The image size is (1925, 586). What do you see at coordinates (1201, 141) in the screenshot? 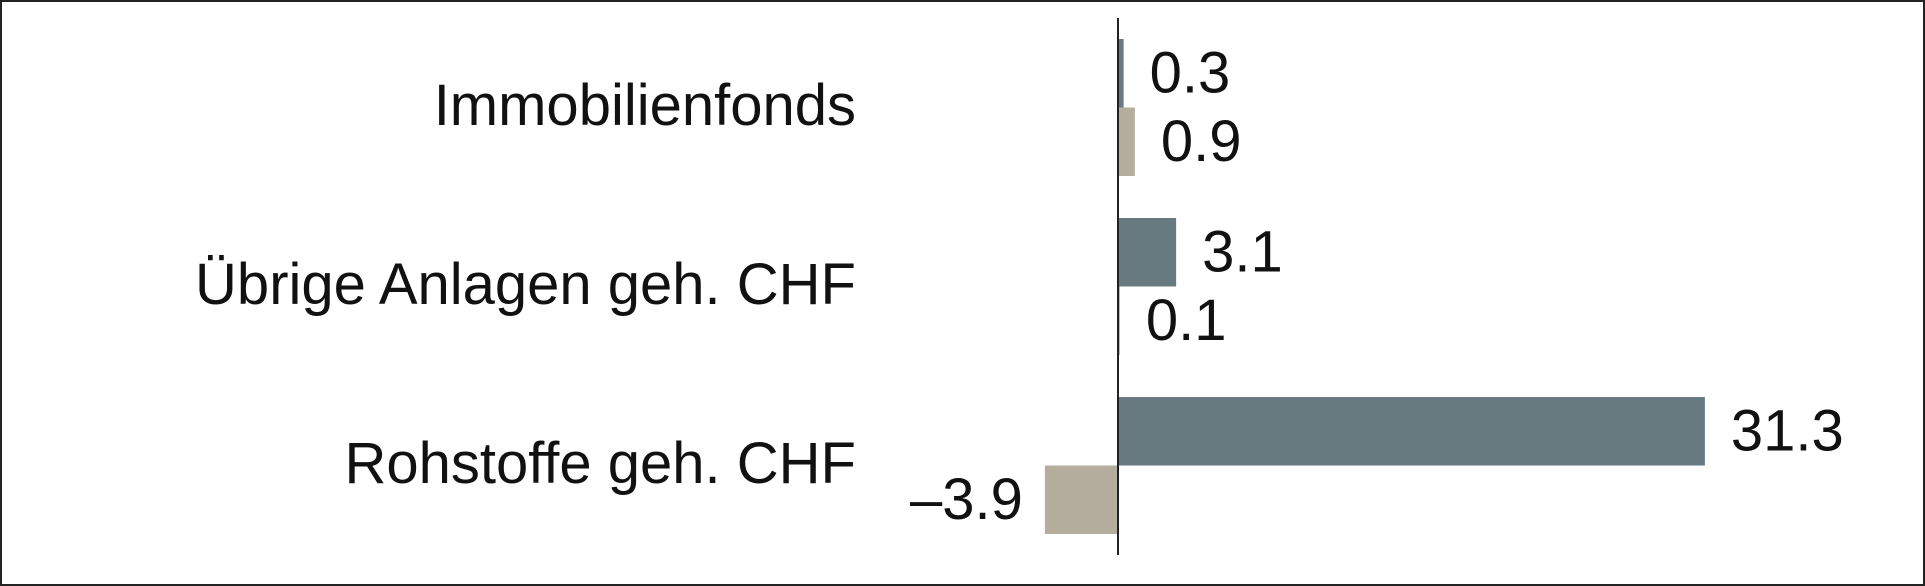
I see `value-label: 0.9` at bounding box center [1201, 141].